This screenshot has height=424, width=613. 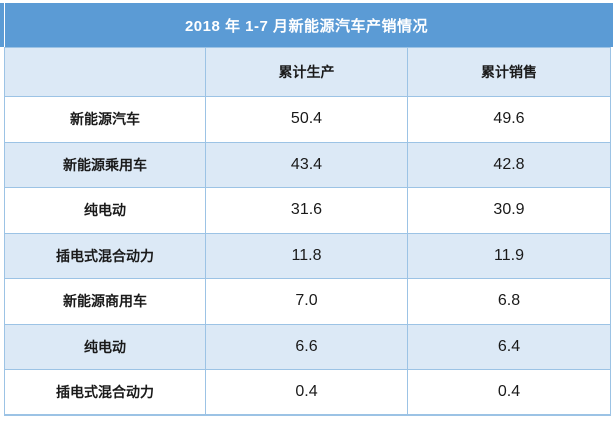 I want to click on column-header-category, so click(x=105, y=72).